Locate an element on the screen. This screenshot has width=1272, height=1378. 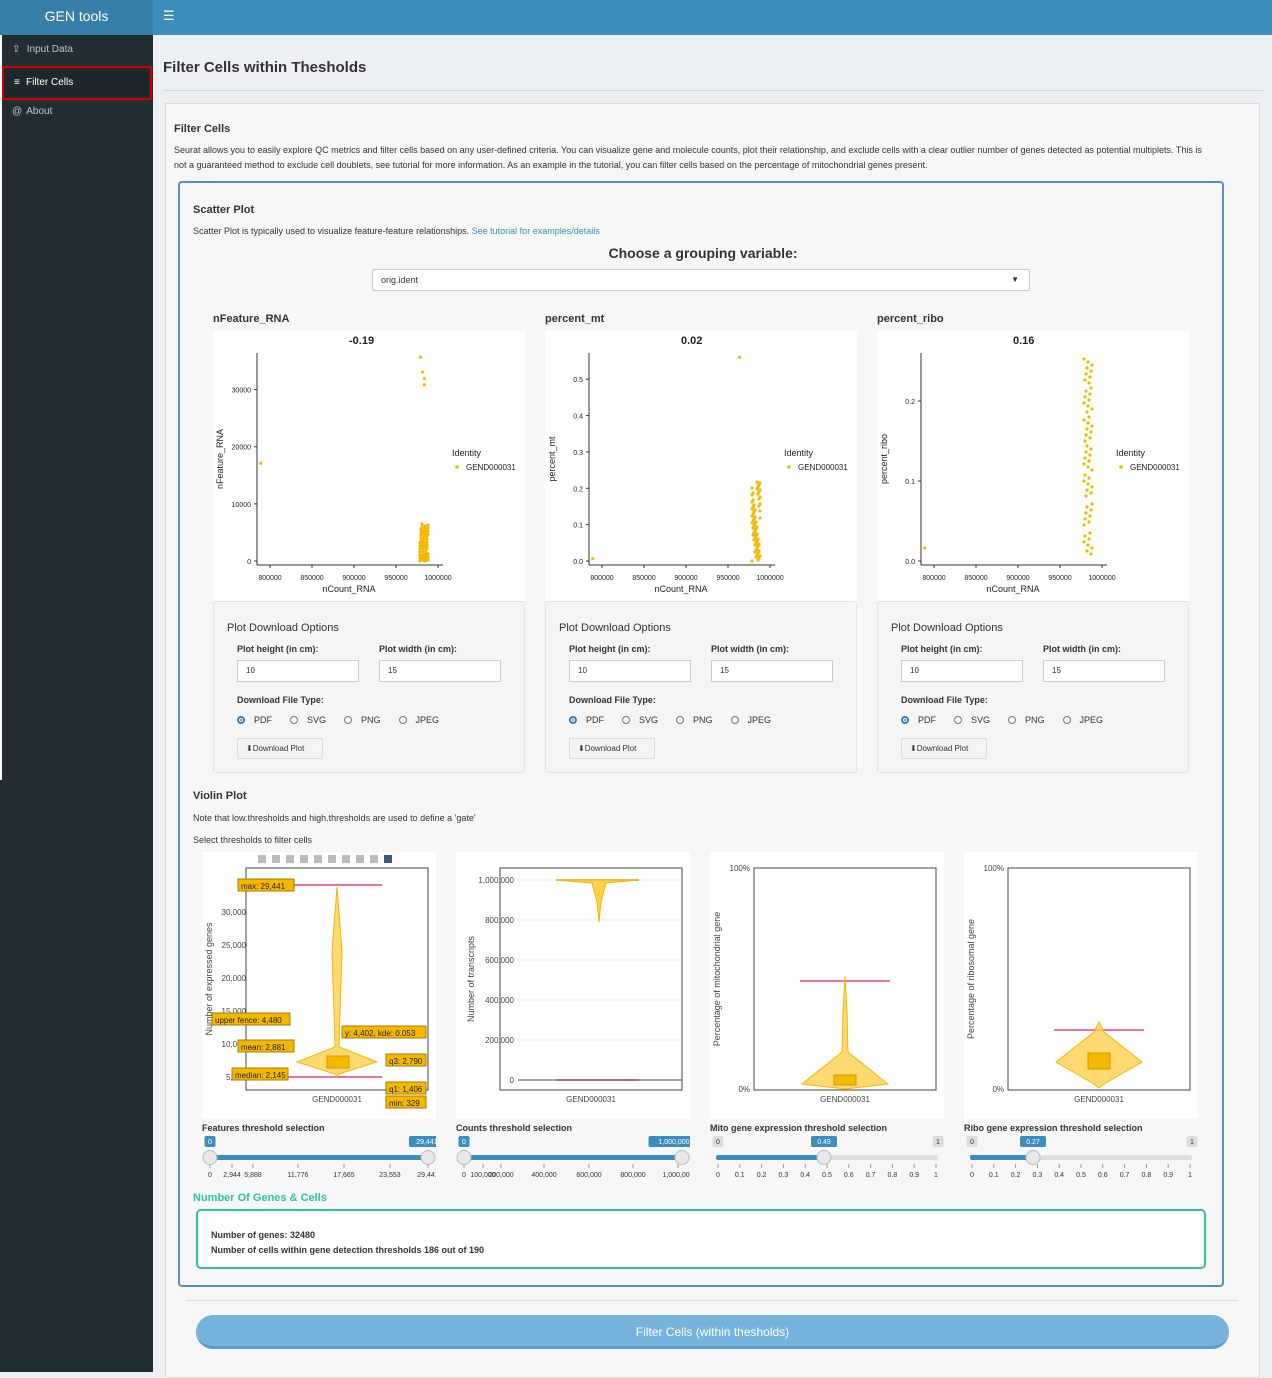
x-tick-label: 800000 is located at coordinates (933, 578).